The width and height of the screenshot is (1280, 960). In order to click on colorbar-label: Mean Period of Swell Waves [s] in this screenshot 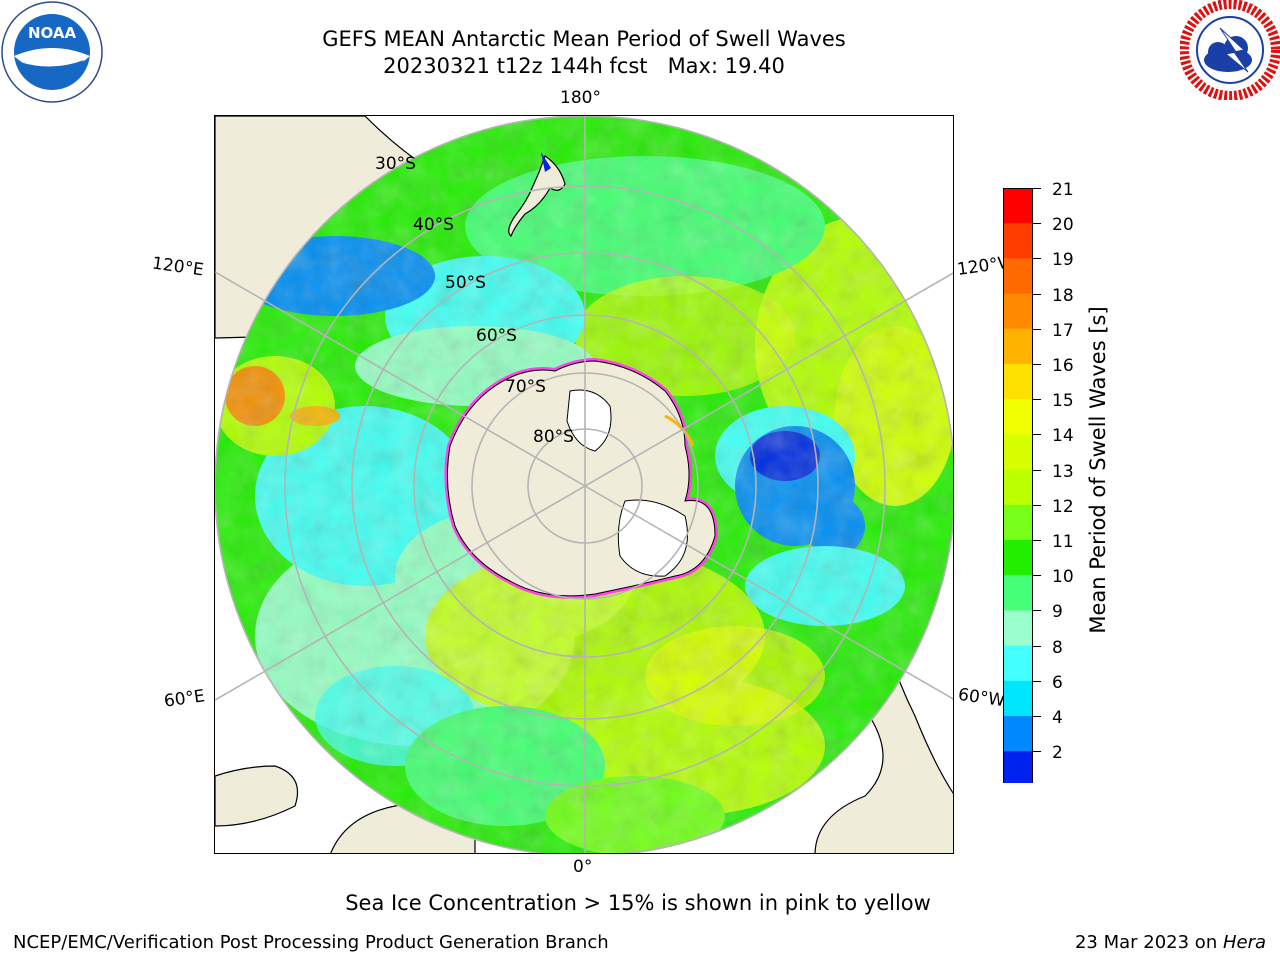, I will do `click(1098, 470)`.